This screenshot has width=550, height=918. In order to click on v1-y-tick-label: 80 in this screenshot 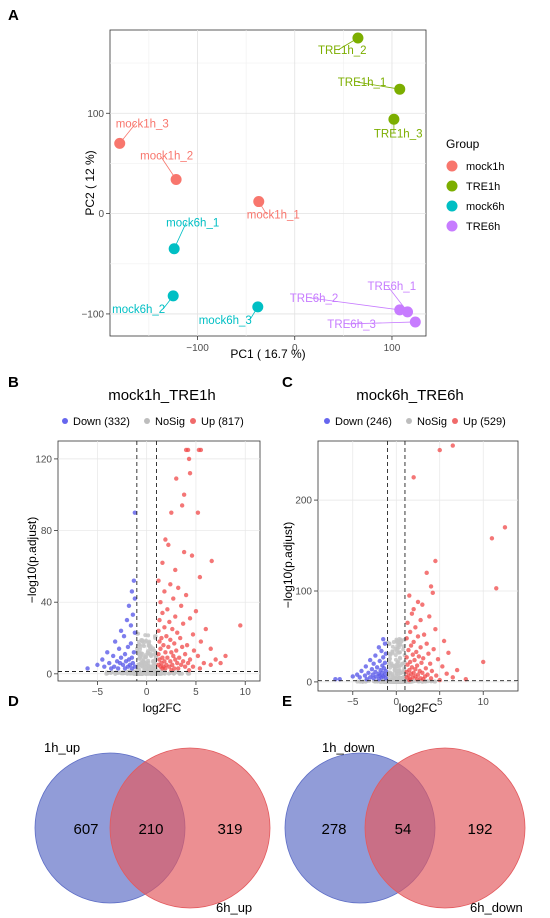, I will do `click(47, 531)`.